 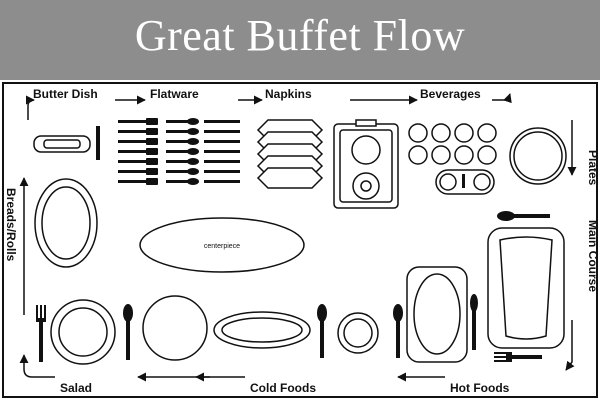 What do you see at coordinates (37, 366) in the screenshot?
I see `arrow-up-salad` at bounding box center [37, 366].